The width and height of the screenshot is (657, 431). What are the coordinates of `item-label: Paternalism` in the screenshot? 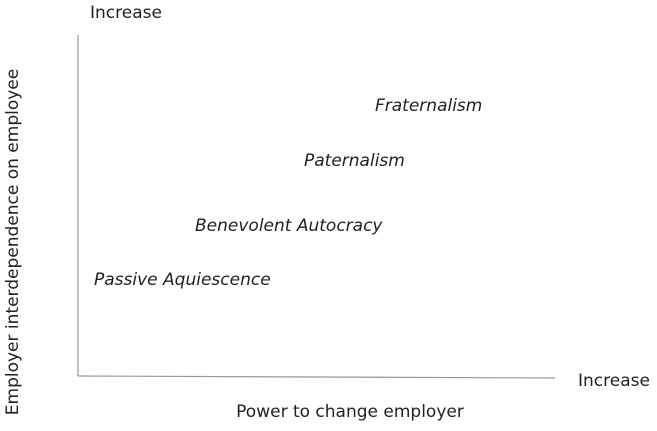 It's located at (354, 161).